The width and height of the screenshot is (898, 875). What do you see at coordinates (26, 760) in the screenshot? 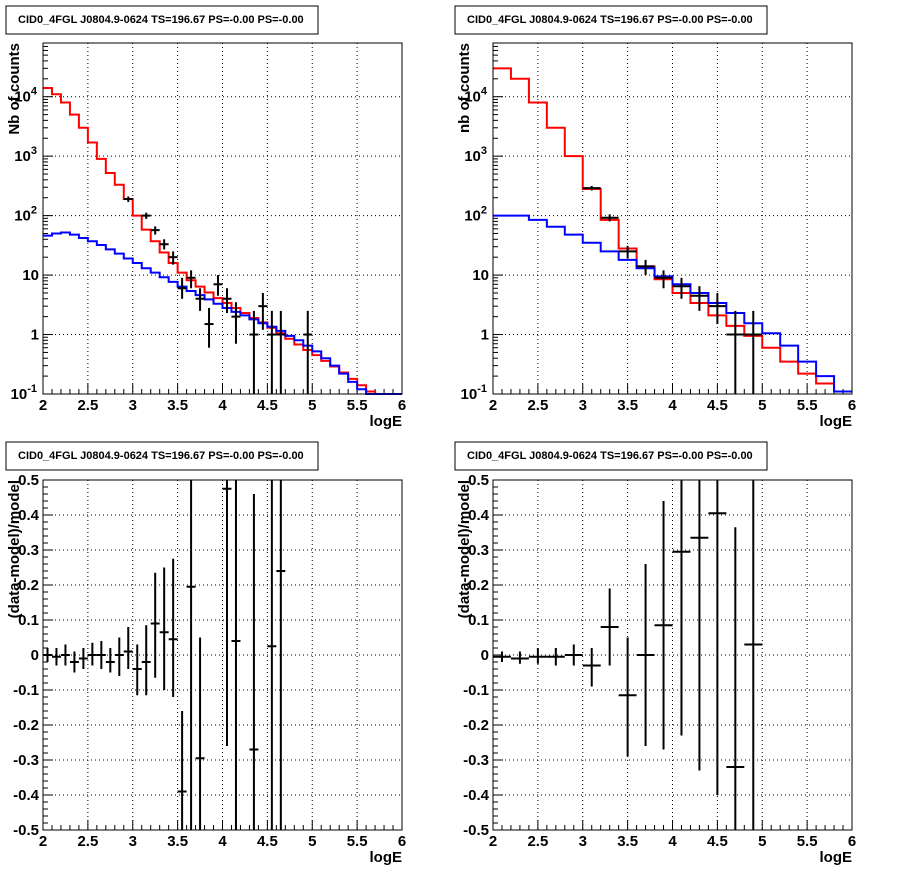
I see `y-tick-label: -0.3` at bounding box center [26, 760].